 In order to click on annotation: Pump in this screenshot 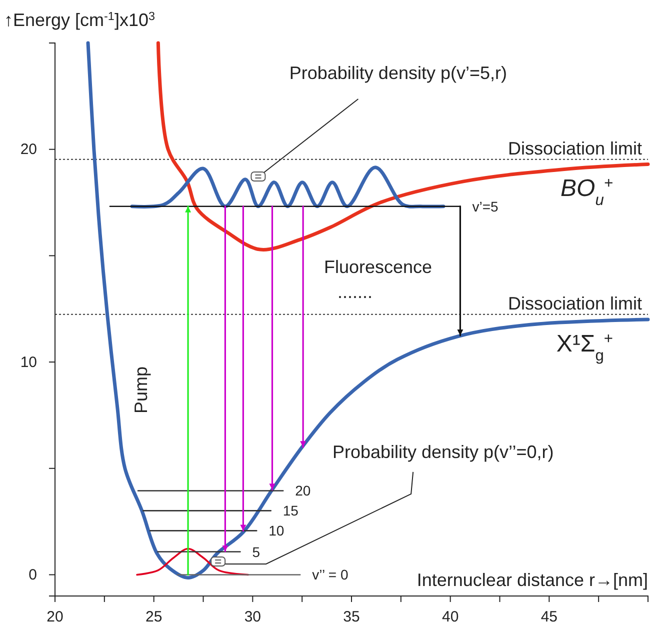, I will do `click(141, 390)`.